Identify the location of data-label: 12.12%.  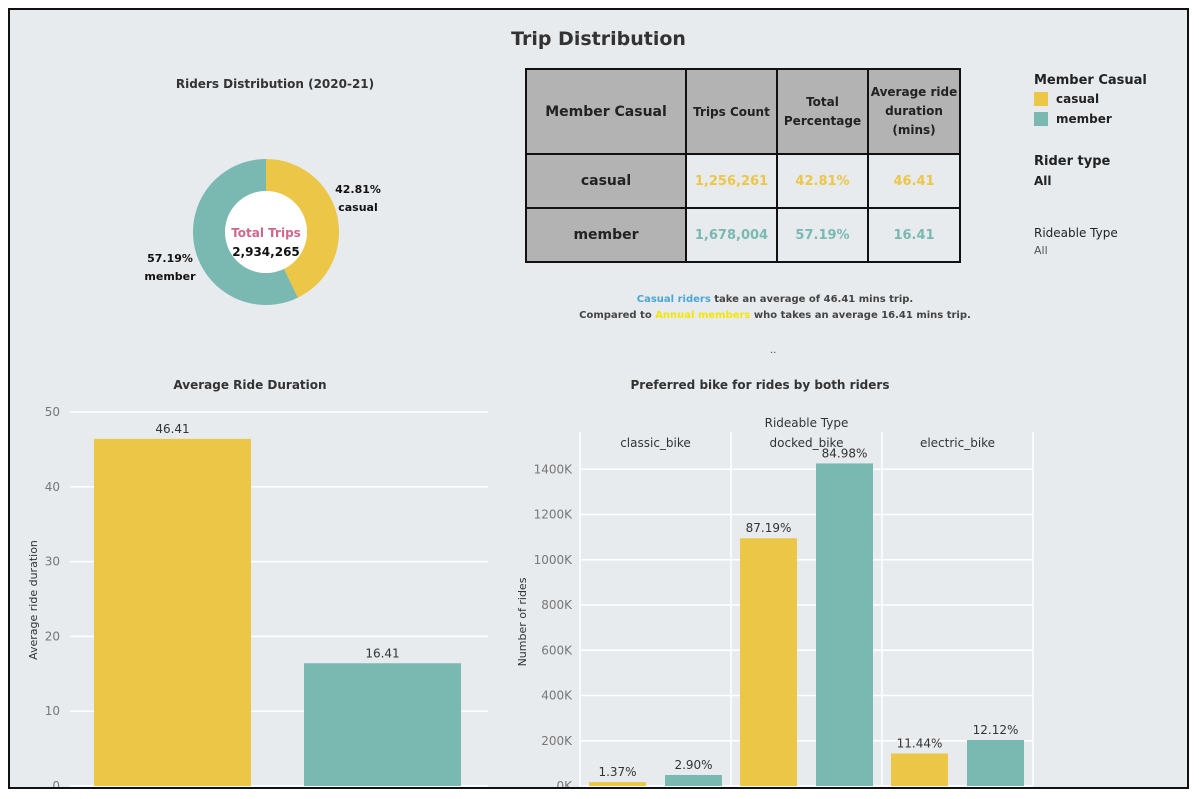
(996, 730).